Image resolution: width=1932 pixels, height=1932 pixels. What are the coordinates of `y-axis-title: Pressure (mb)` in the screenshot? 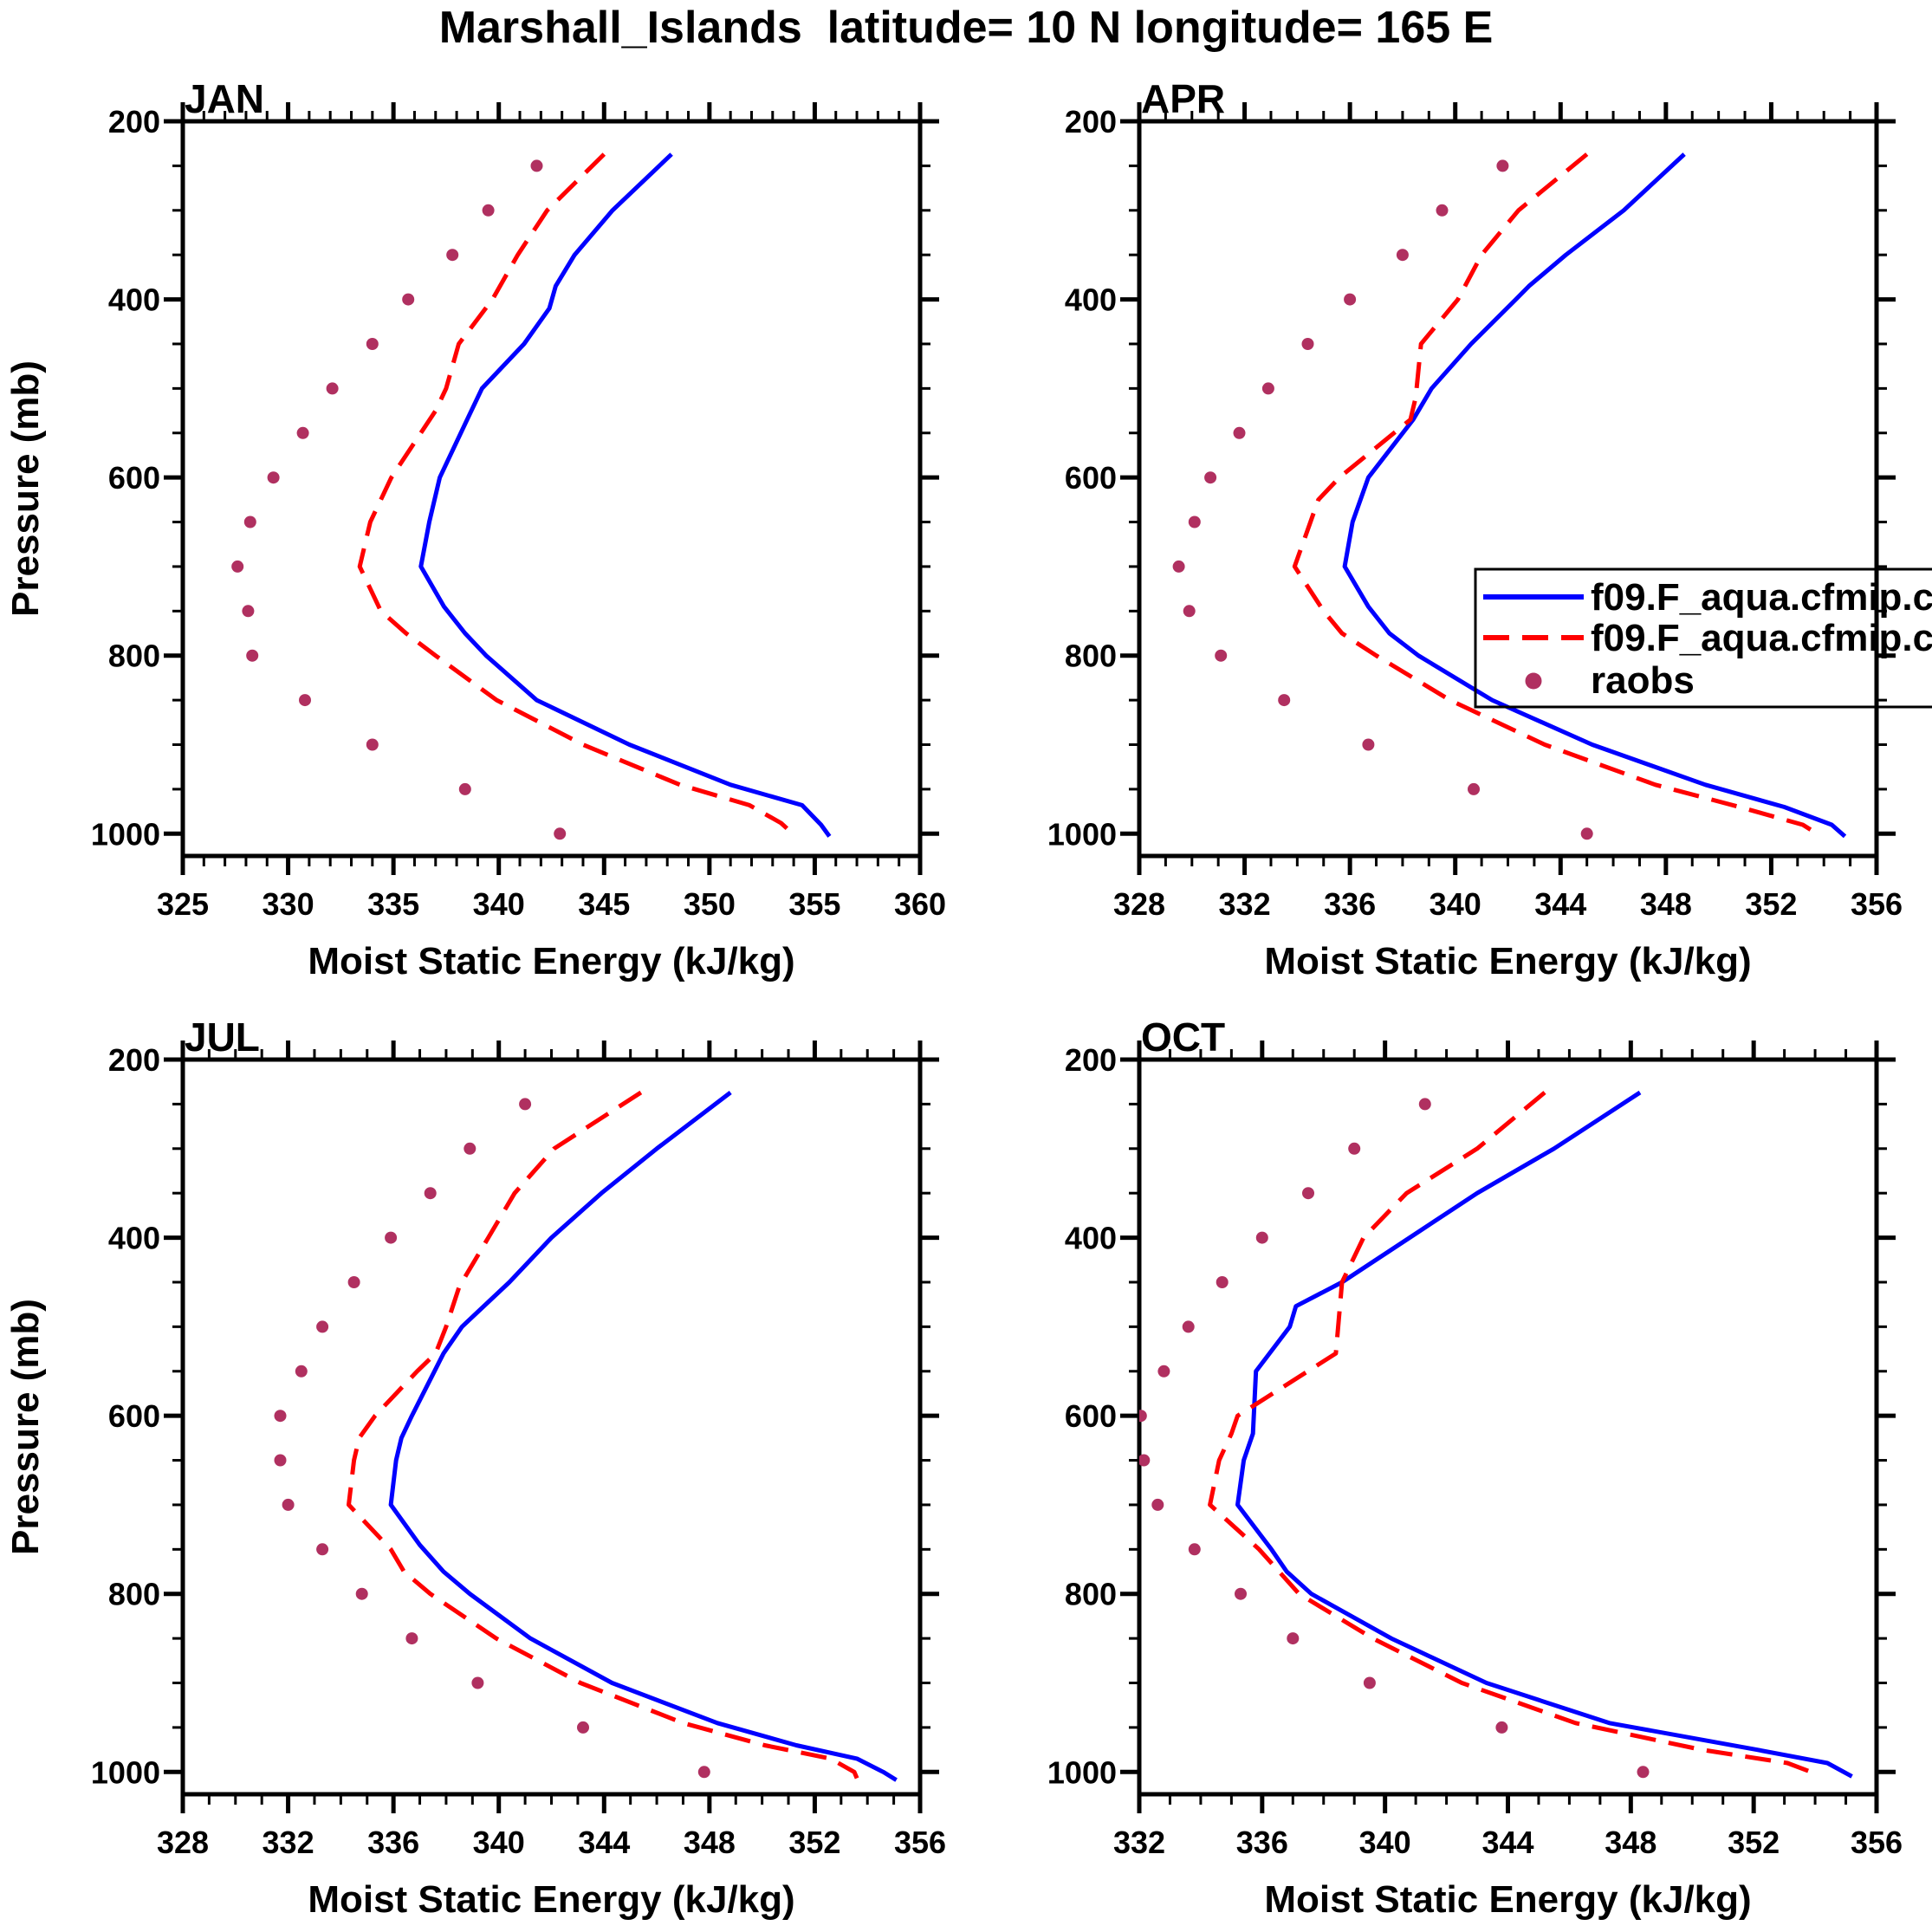 It's located at (25, 489).